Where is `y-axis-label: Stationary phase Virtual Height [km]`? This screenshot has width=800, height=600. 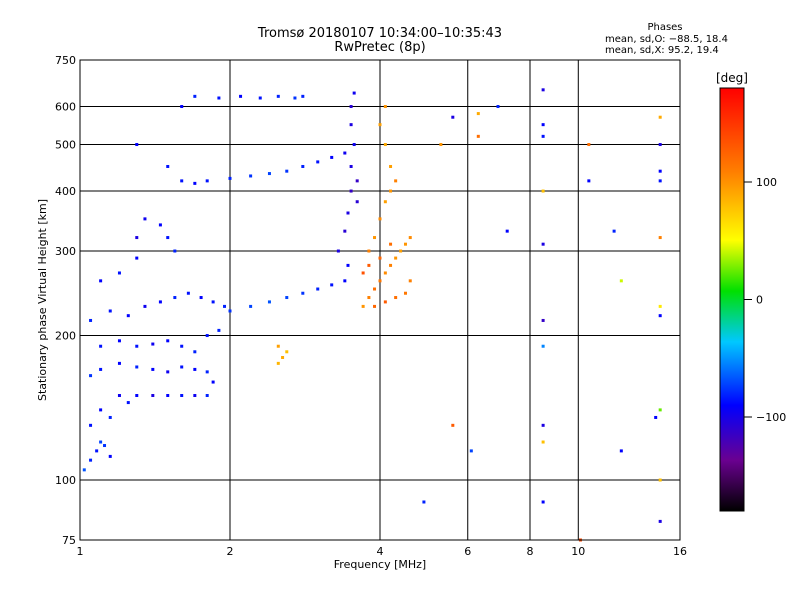
y-axis-label: Stationary phase Virtual Height [km] is located at coordinates (42, 300).